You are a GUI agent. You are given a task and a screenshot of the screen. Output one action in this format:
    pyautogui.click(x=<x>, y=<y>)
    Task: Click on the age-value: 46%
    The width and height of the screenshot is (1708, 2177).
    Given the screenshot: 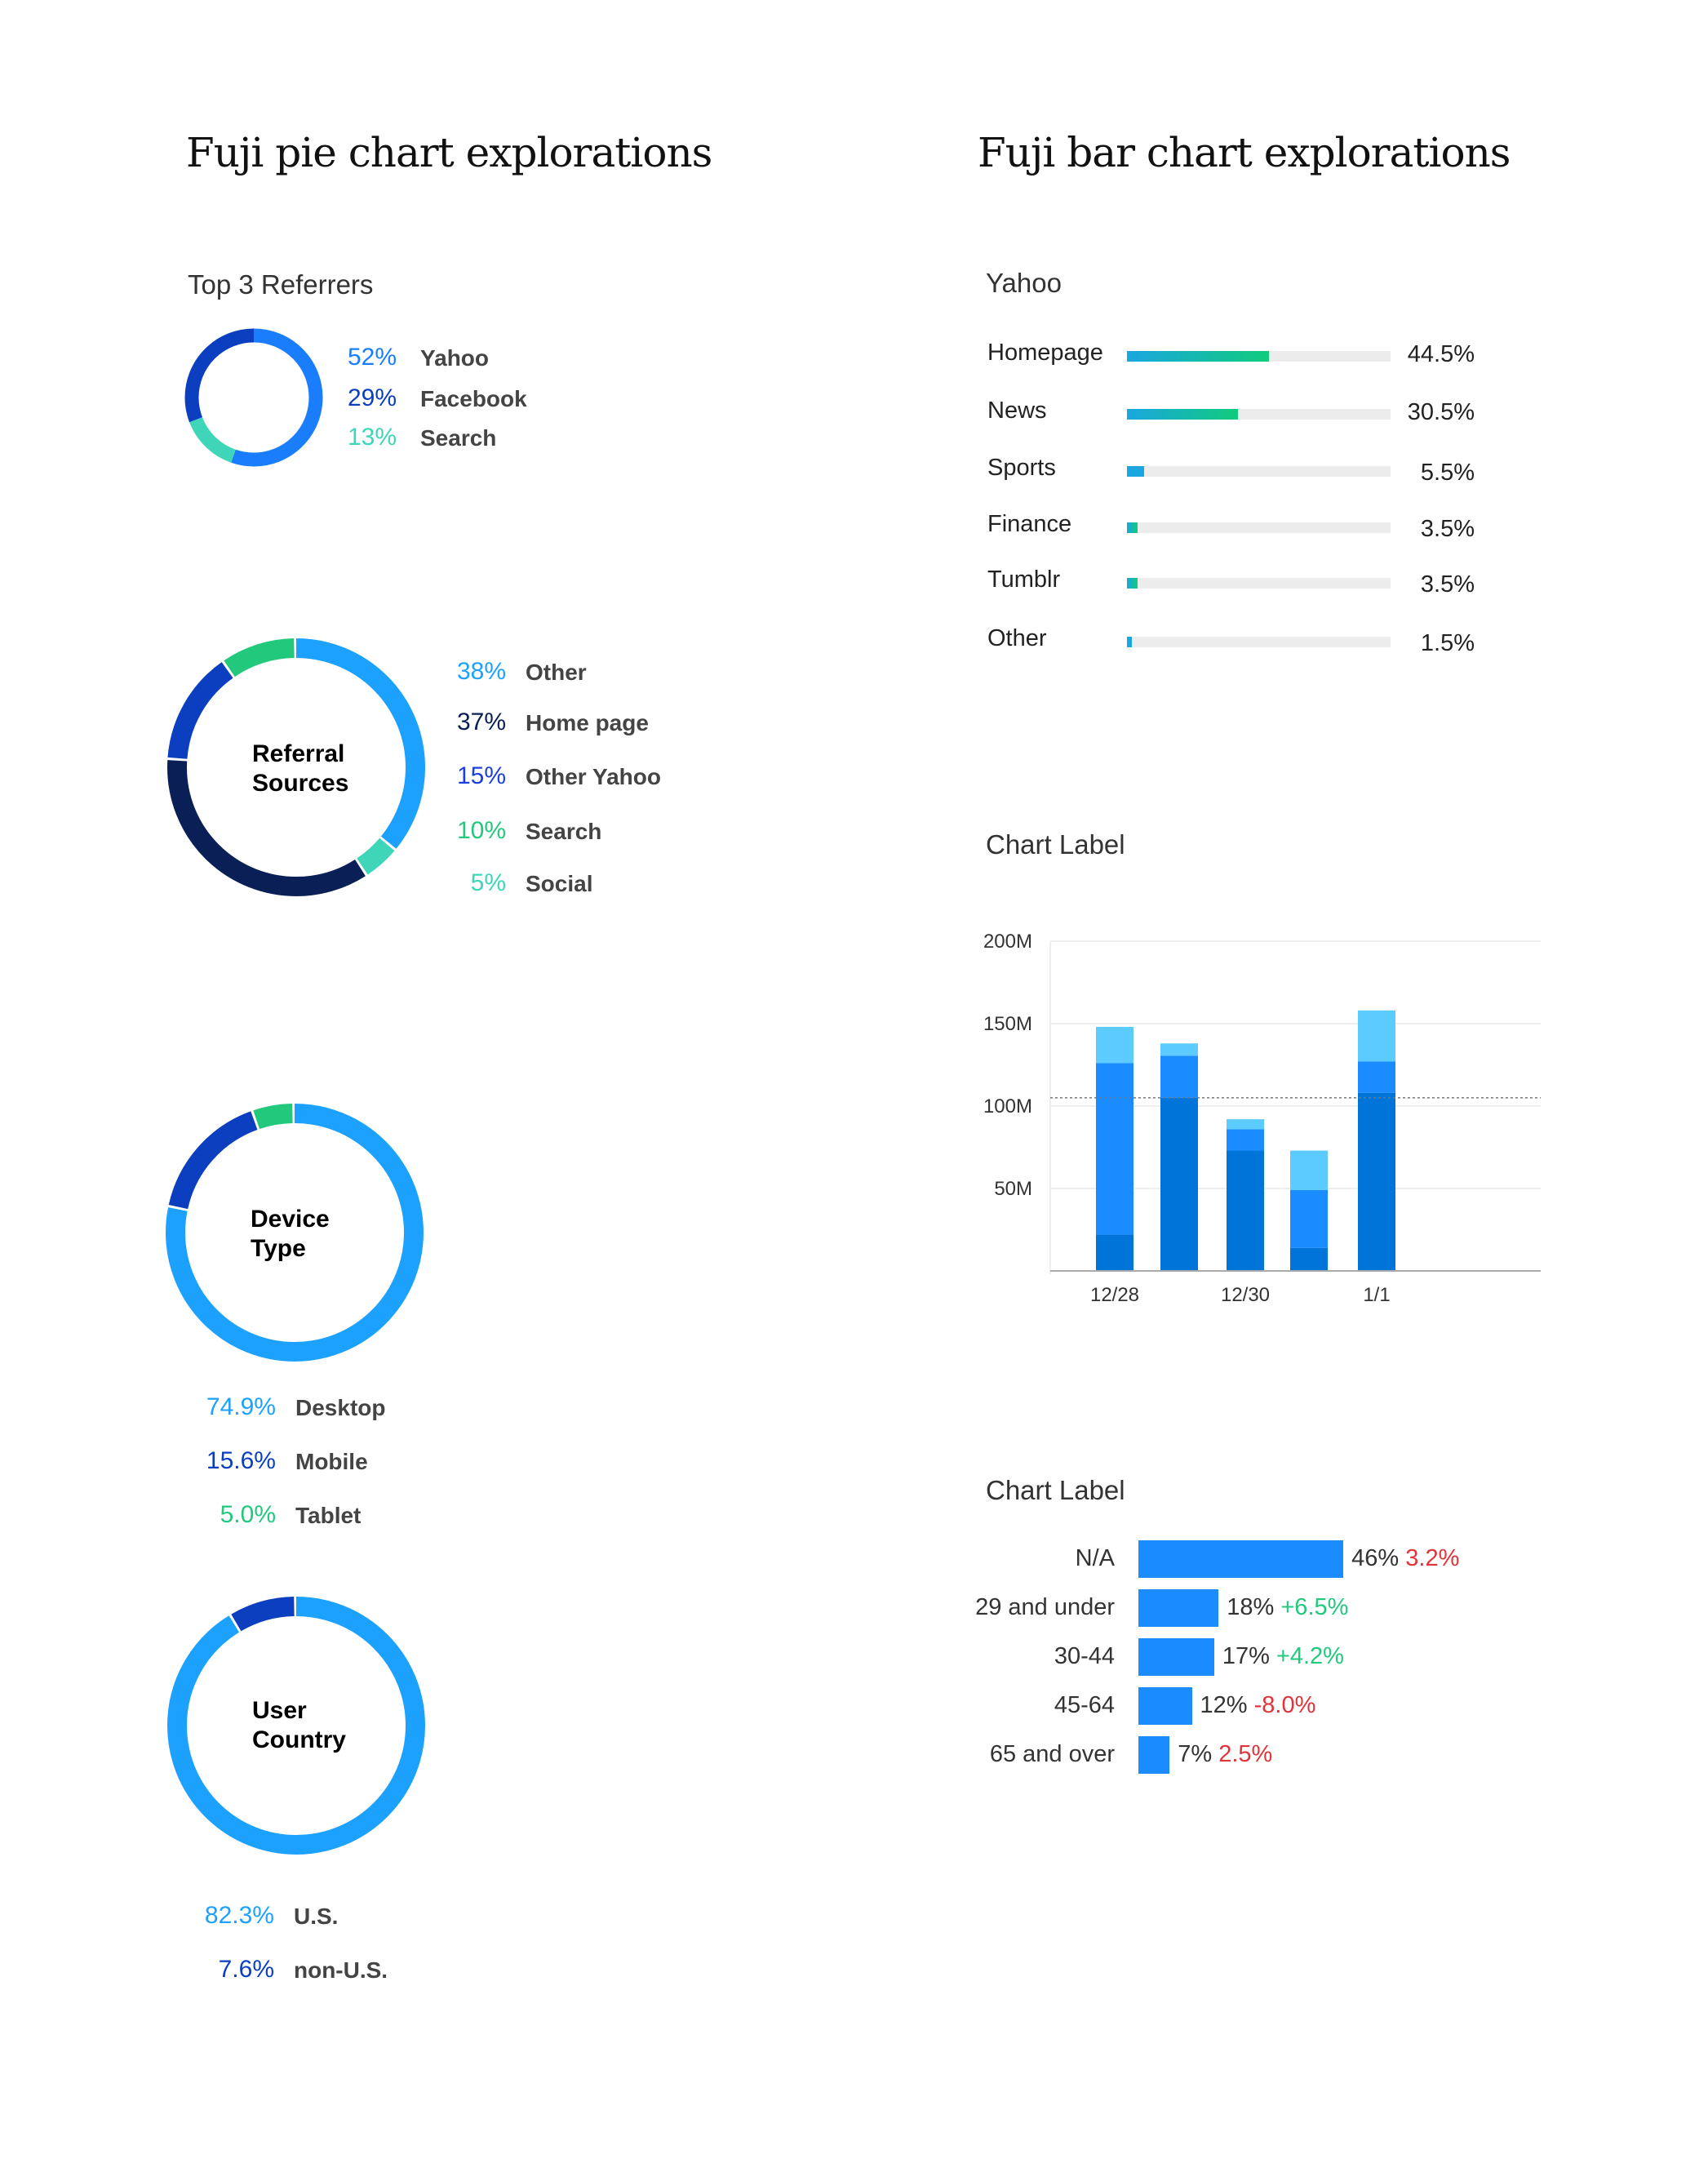 What is the action you would take?
    pyautogui.click(x=1376, y=1558)
    